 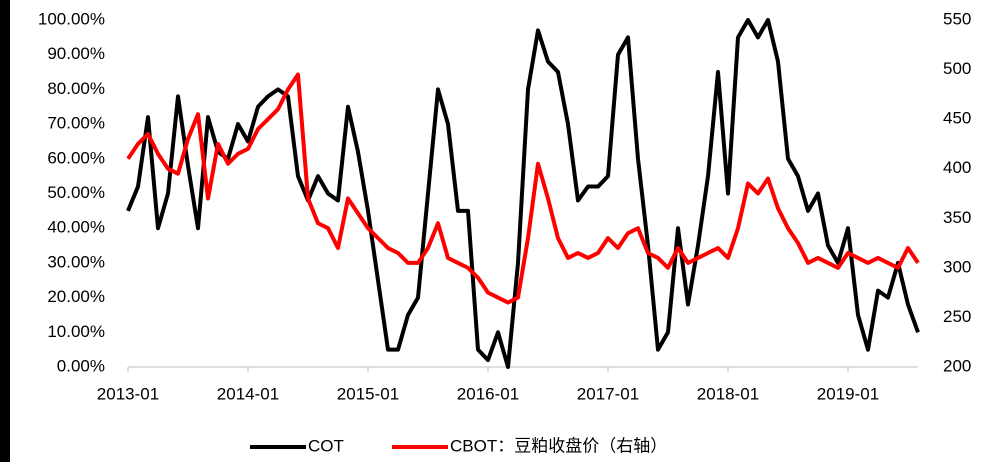 I want to click on y2-tick-label: 350, so click(x=957, y=217).